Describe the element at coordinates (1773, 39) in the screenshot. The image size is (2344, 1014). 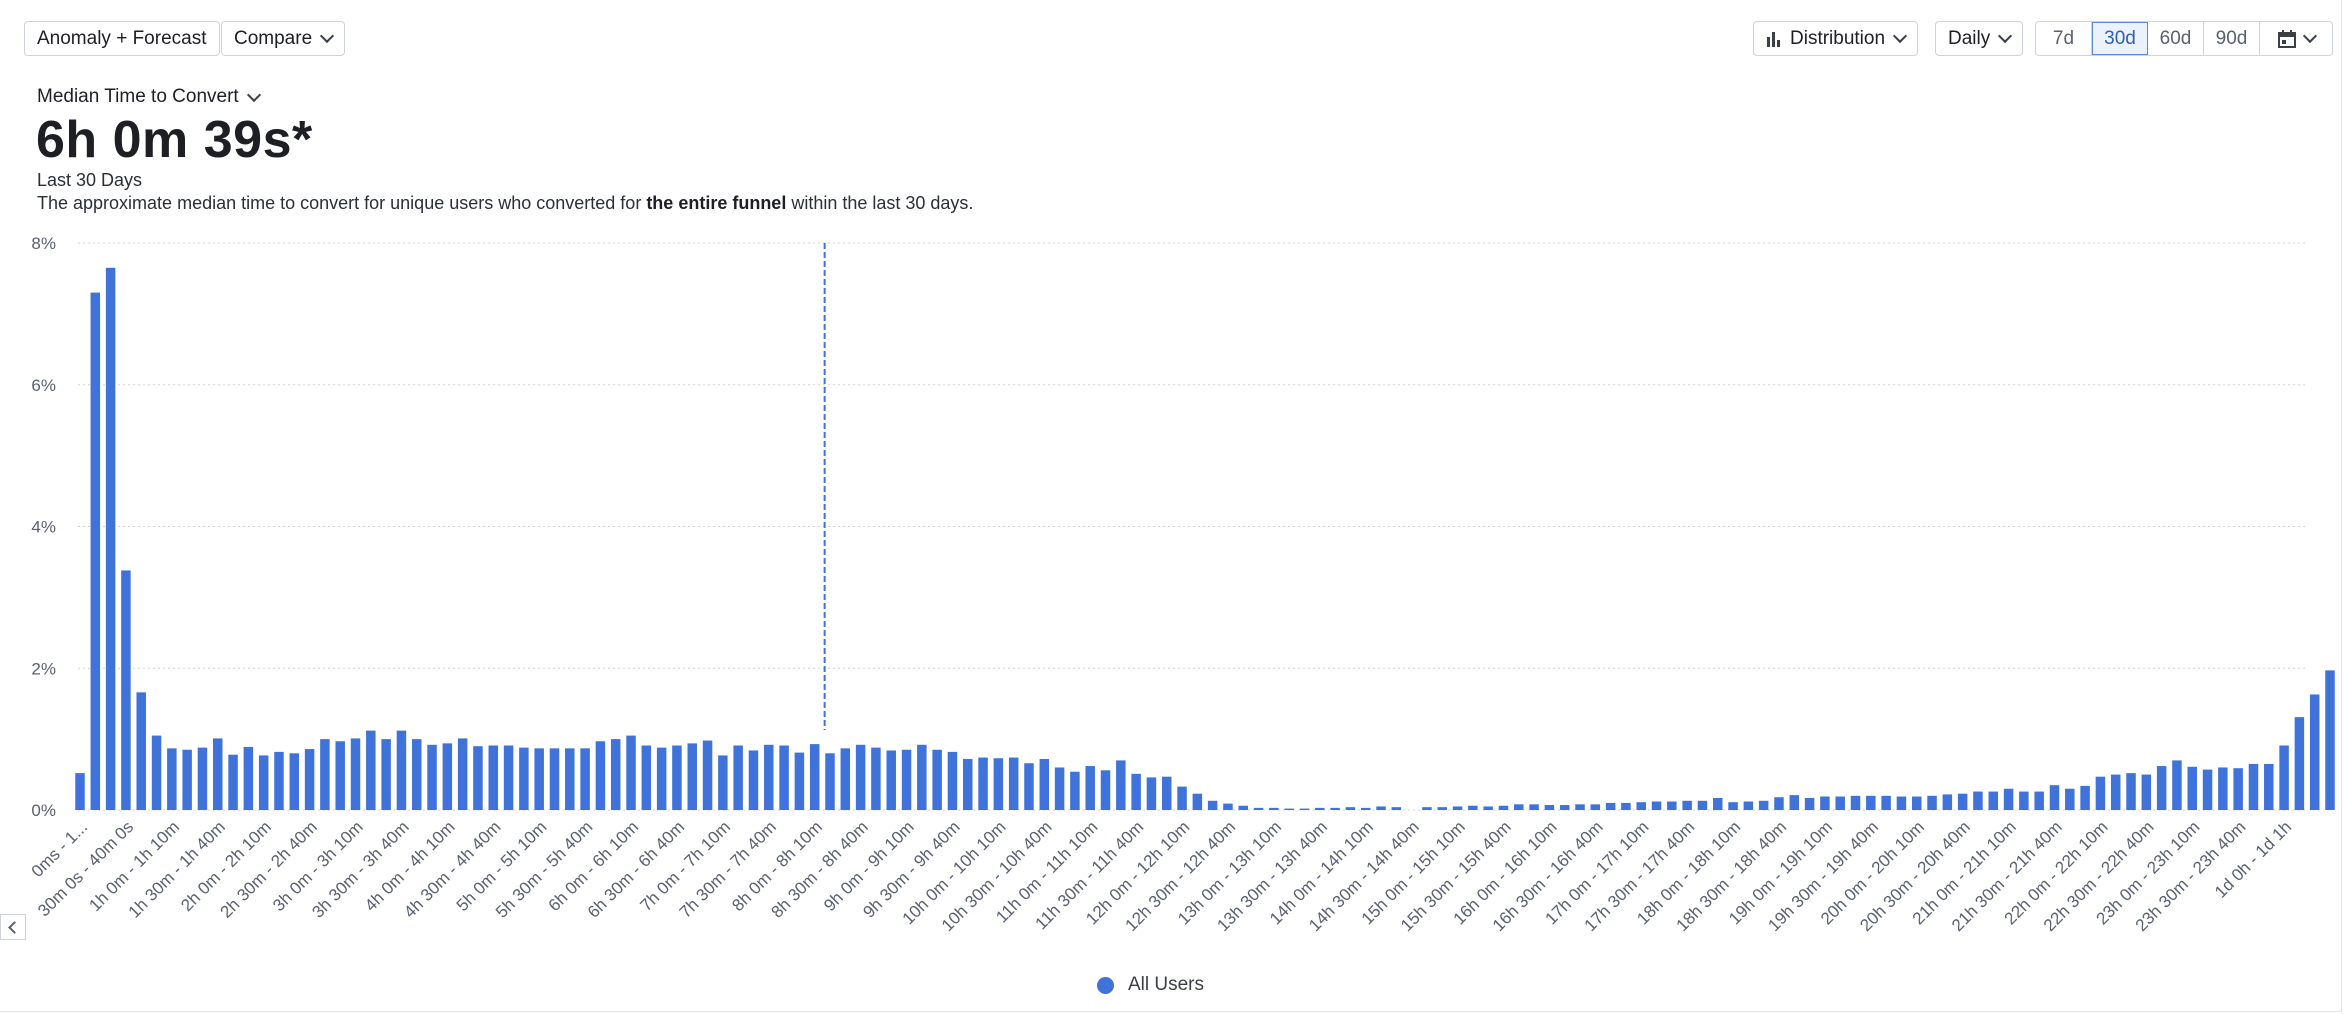
I see `bar-chart-icon` at that location.